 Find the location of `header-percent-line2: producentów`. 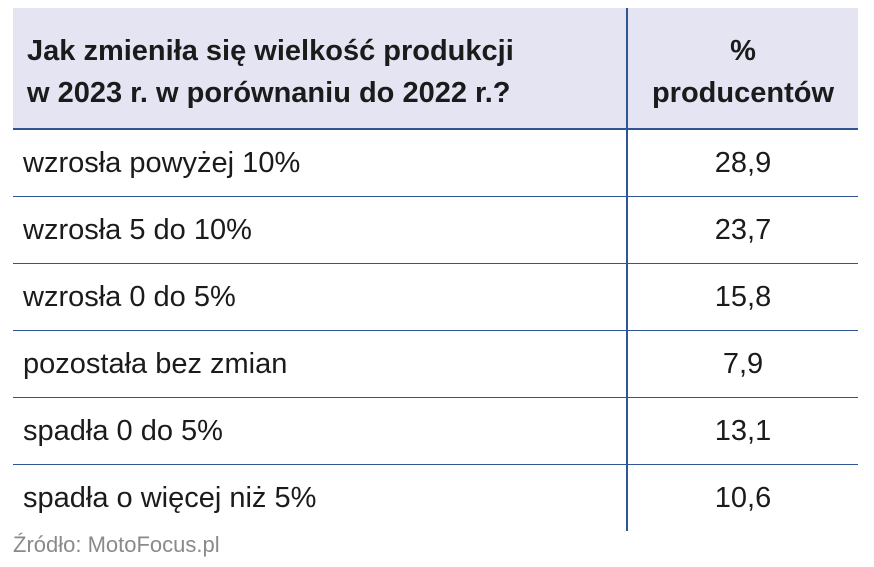

header-percent-line2: producentów is located at coordinates (743, 93).